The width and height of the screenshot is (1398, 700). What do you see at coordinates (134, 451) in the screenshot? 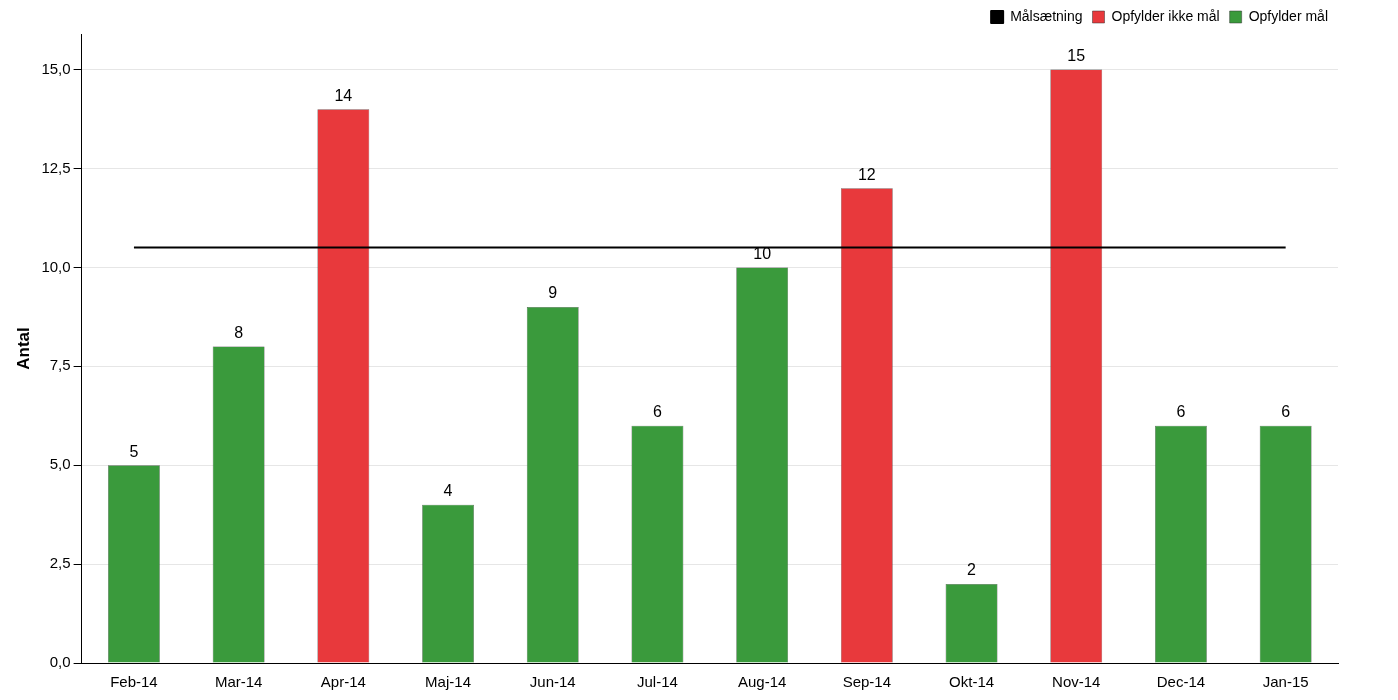
I see `data-label: 5` at bounding box center [134, 451].